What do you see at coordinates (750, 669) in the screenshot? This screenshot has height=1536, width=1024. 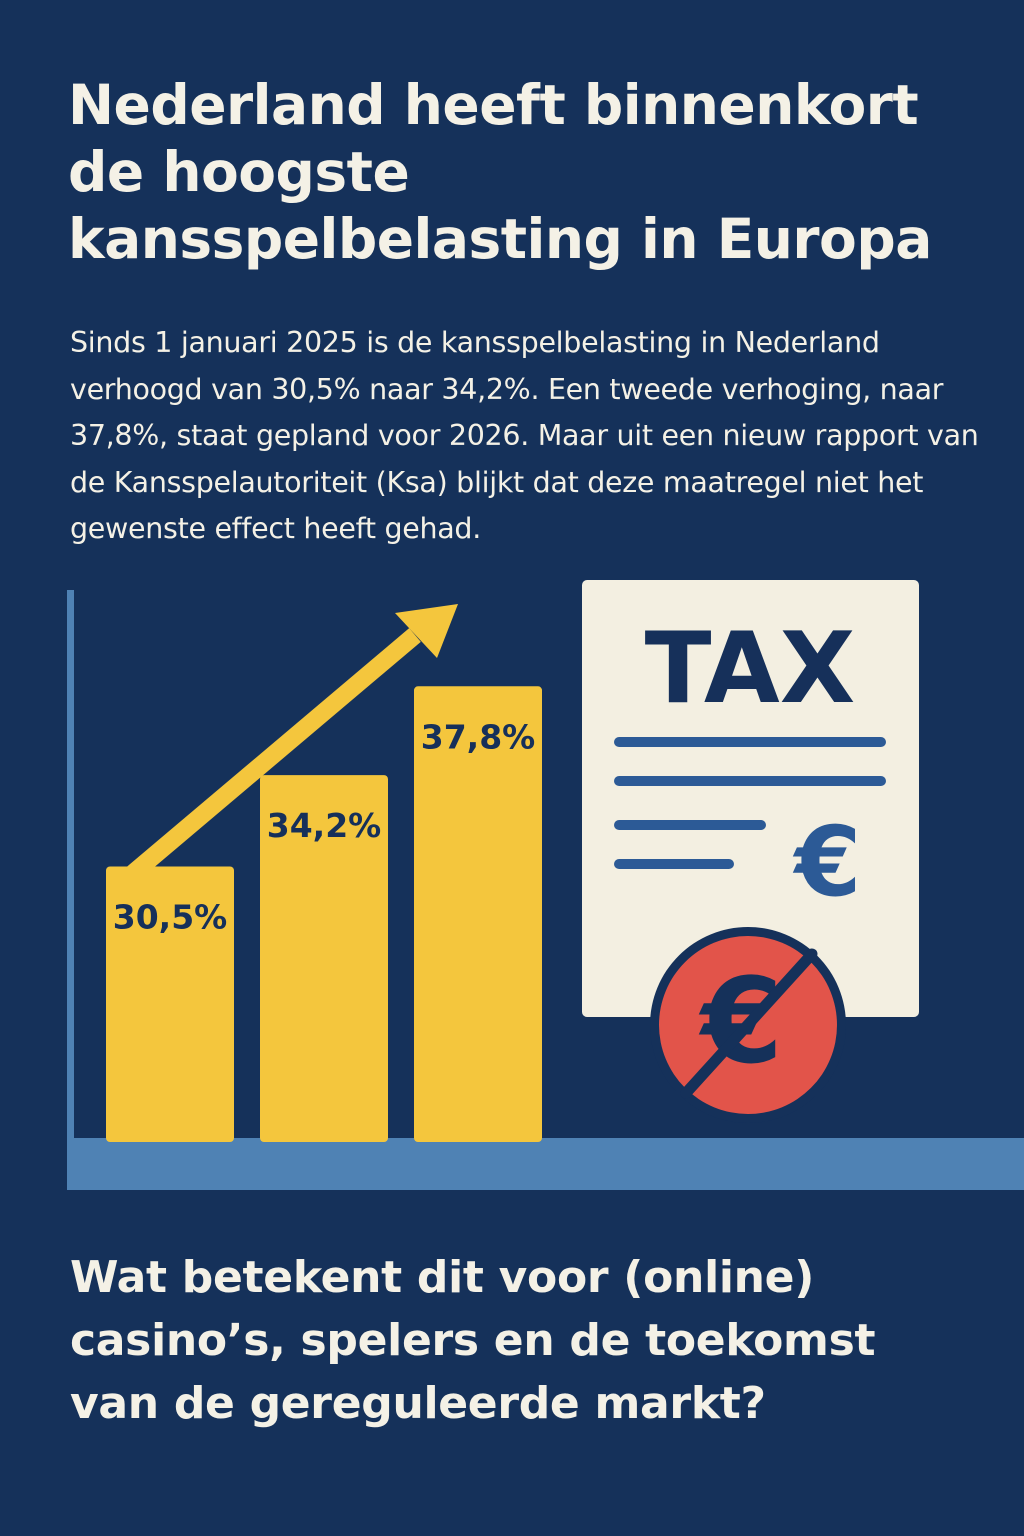 I see `document-title: TAX` at bounding box center [750, 669].